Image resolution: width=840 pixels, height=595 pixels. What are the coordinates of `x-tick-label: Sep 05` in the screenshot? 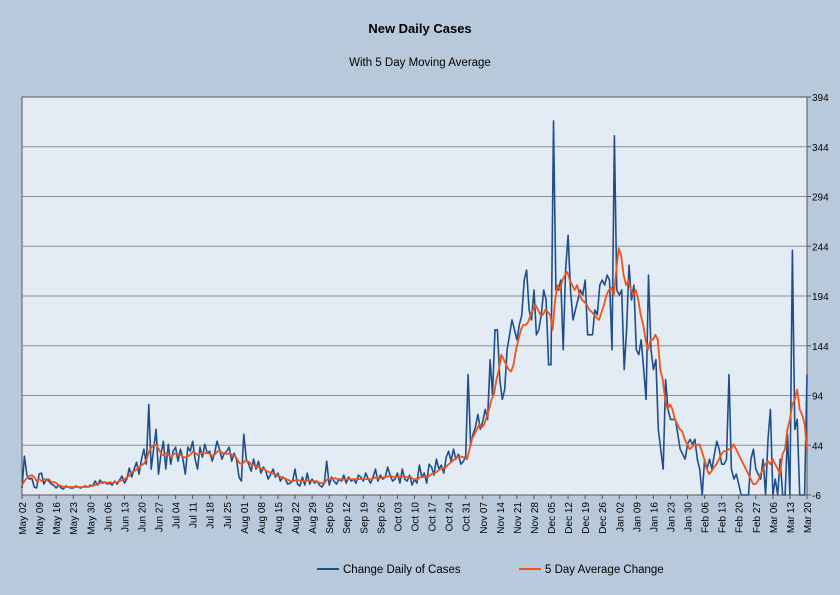 It's located at (330, 518).